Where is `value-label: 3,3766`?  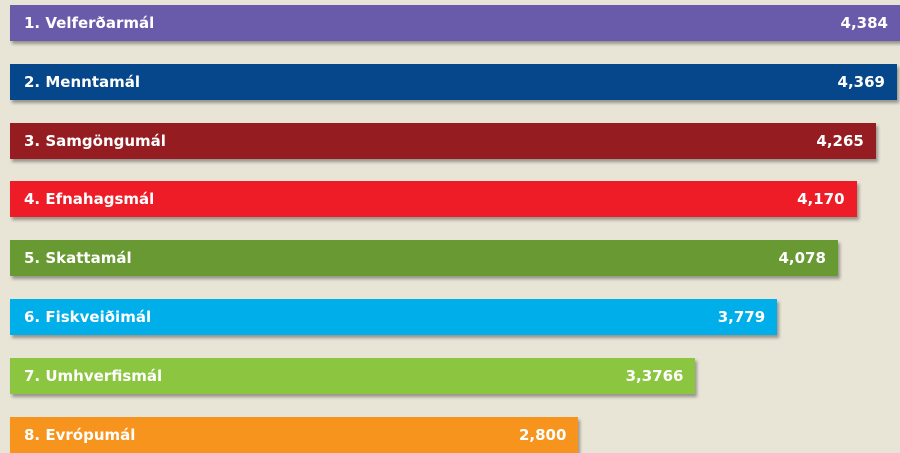 value-label: 3,3766 is located at coordinates (654, 376).